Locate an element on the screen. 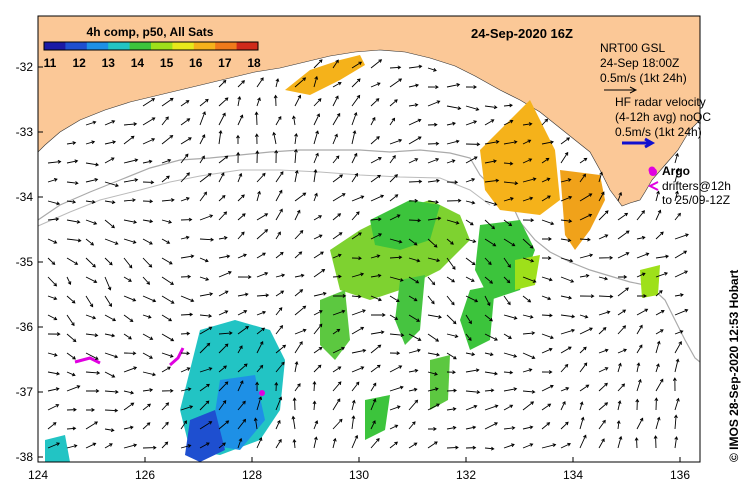 Image resolution: width=749 pixels, height=496 pixels. colorbar-tick-label: 18 is located at coordinates (254, 63).